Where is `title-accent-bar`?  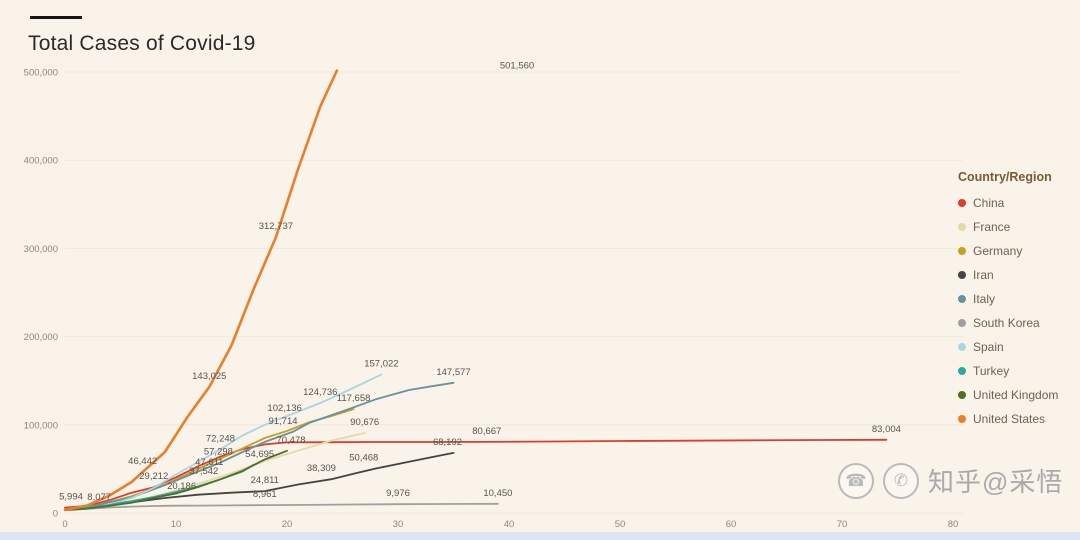 title-accent-bar is located at coordinates (56, 17).